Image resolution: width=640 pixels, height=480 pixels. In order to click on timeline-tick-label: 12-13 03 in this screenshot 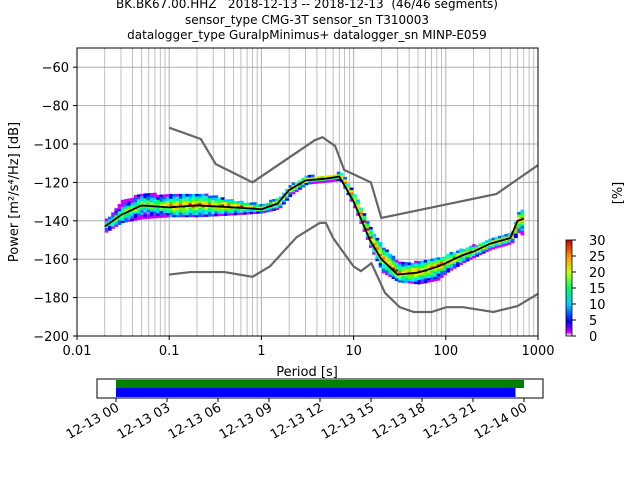, I will do `click(144, 421)`.